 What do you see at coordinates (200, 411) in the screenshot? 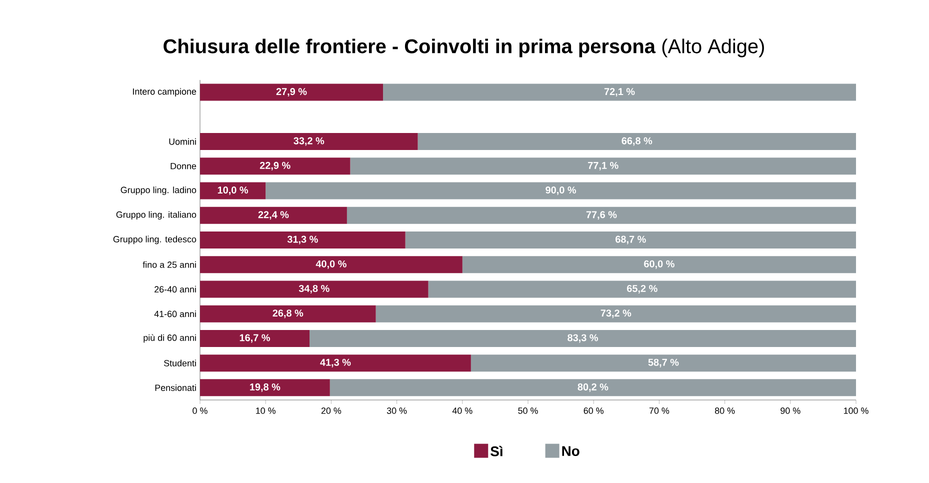
I see `x-tick-label: 0 %` at bounding box center [200, 411].